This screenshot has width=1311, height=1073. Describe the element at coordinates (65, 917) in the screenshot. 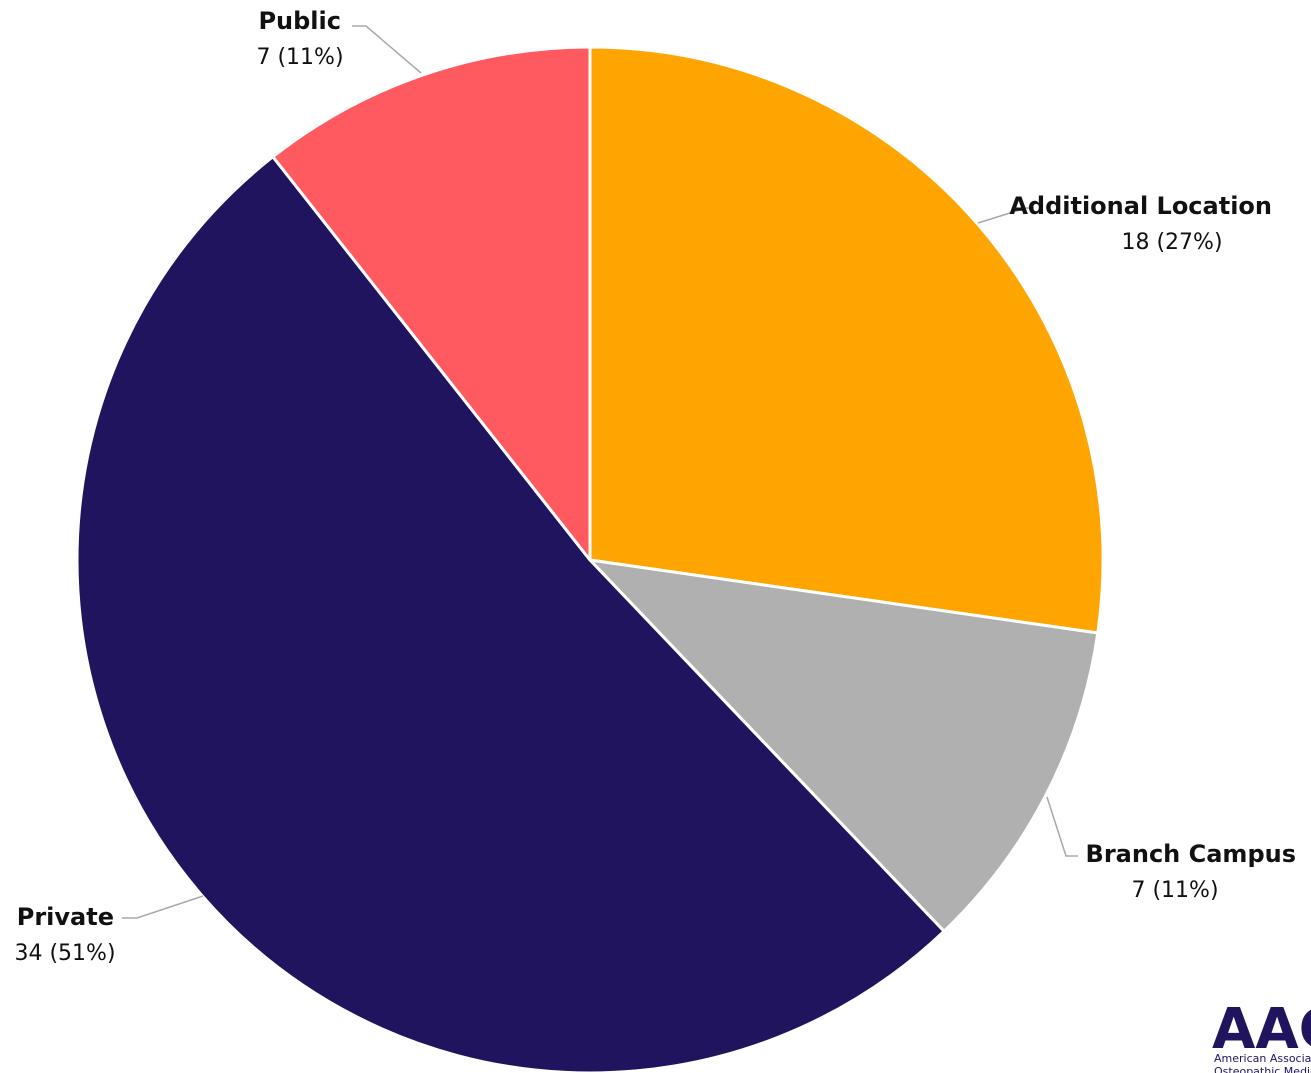

I see `slice-label-name: Private` at that location.